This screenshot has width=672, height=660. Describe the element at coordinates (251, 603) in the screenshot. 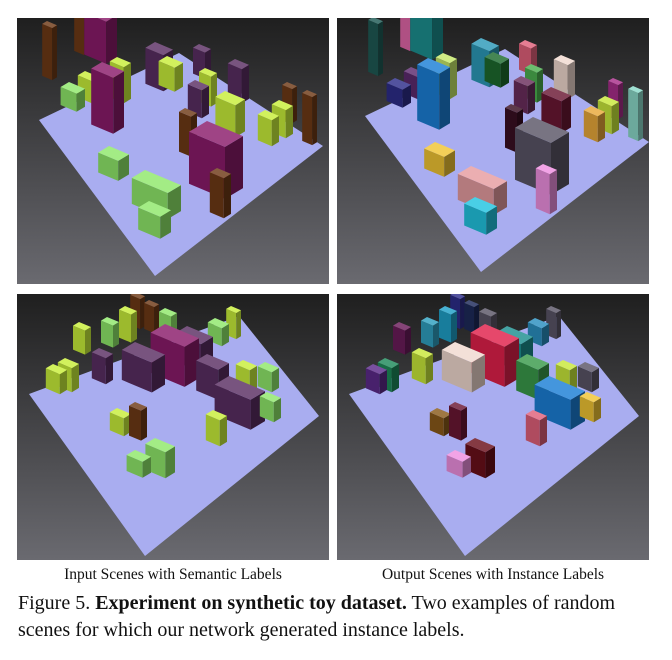

I see `caption-title: Experiment on synthetic toy dataset.` at that location.